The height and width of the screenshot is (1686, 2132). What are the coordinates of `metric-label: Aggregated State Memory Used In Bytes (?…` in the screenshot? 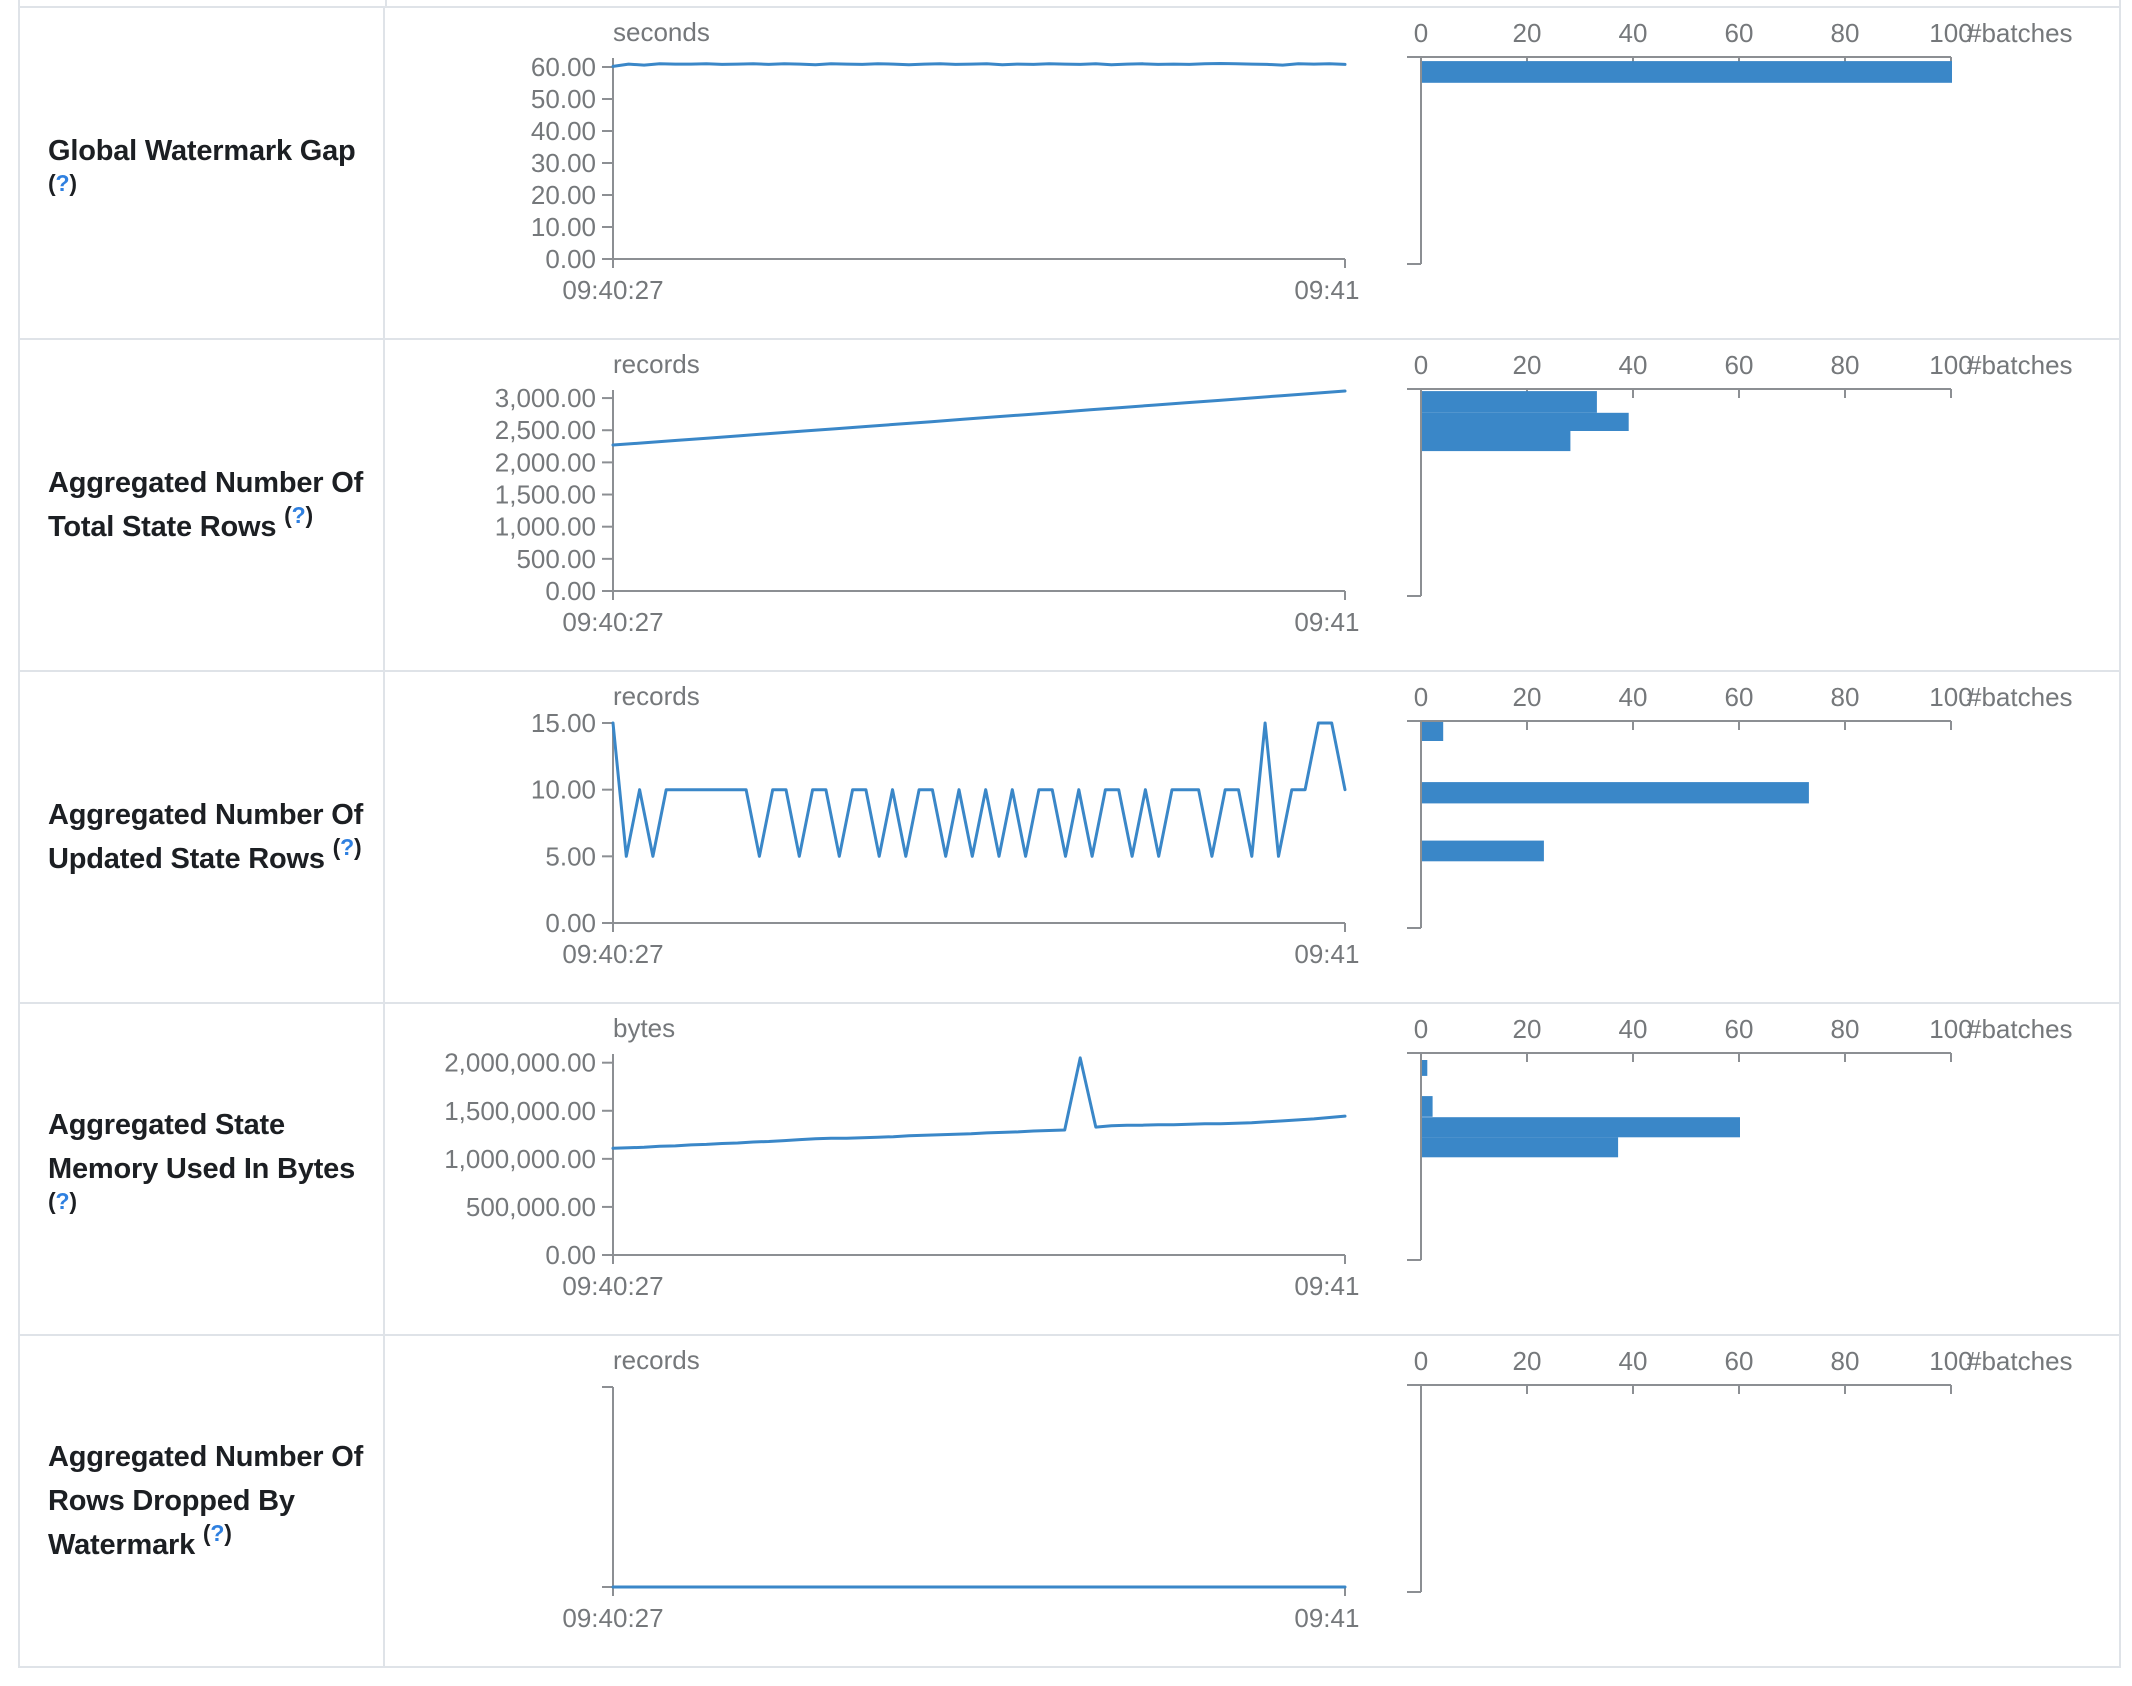 It's located at (206, 1169).